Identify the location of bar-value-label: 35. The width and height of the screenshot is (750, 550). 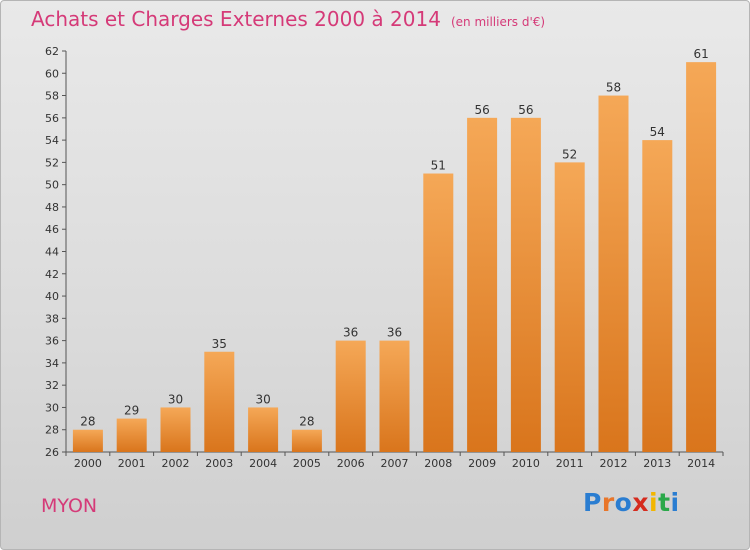
(219, 344).